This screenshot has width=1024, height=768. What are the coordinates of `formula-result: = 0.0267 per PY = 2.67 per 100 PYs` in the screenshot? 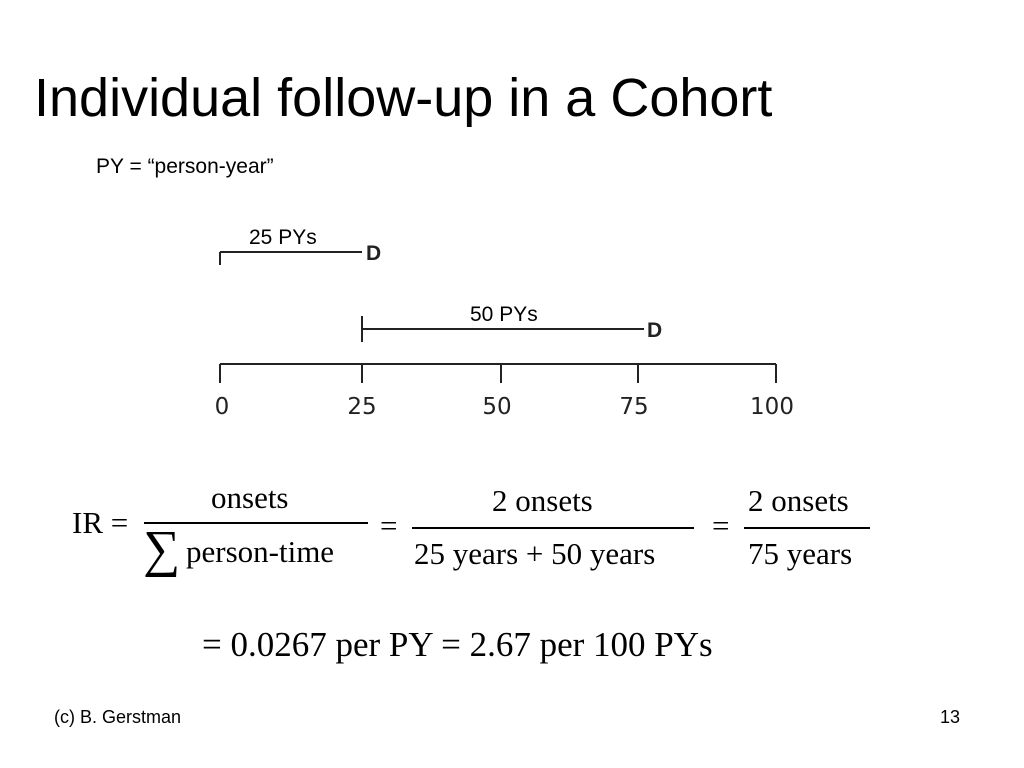 It's located at (457, 644).